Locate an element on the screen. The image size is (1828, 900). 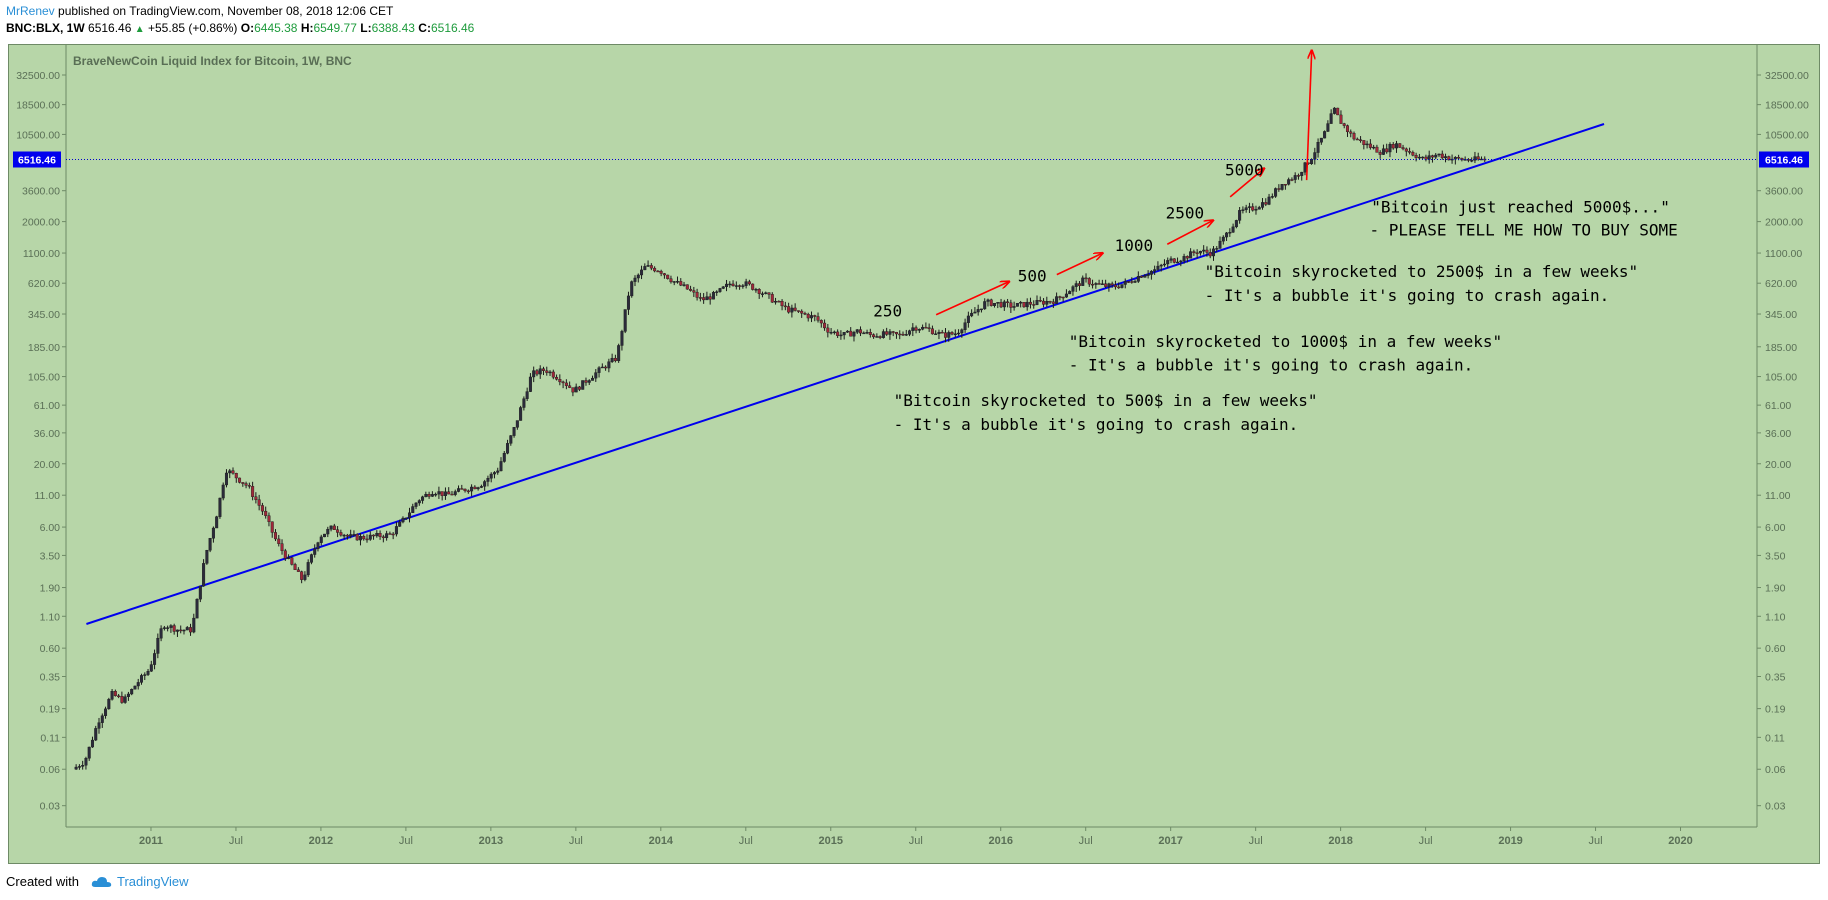
y-tick-label-left: 61.00 is located at coordinates (47, 406).